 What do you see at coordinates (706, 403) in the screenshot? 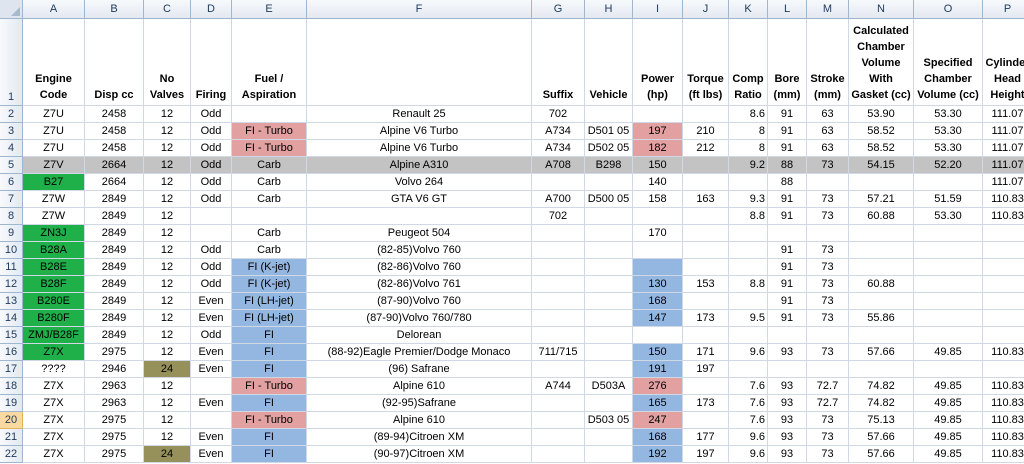
I see `cell-j19: 173` at bounding box center [706, 403].